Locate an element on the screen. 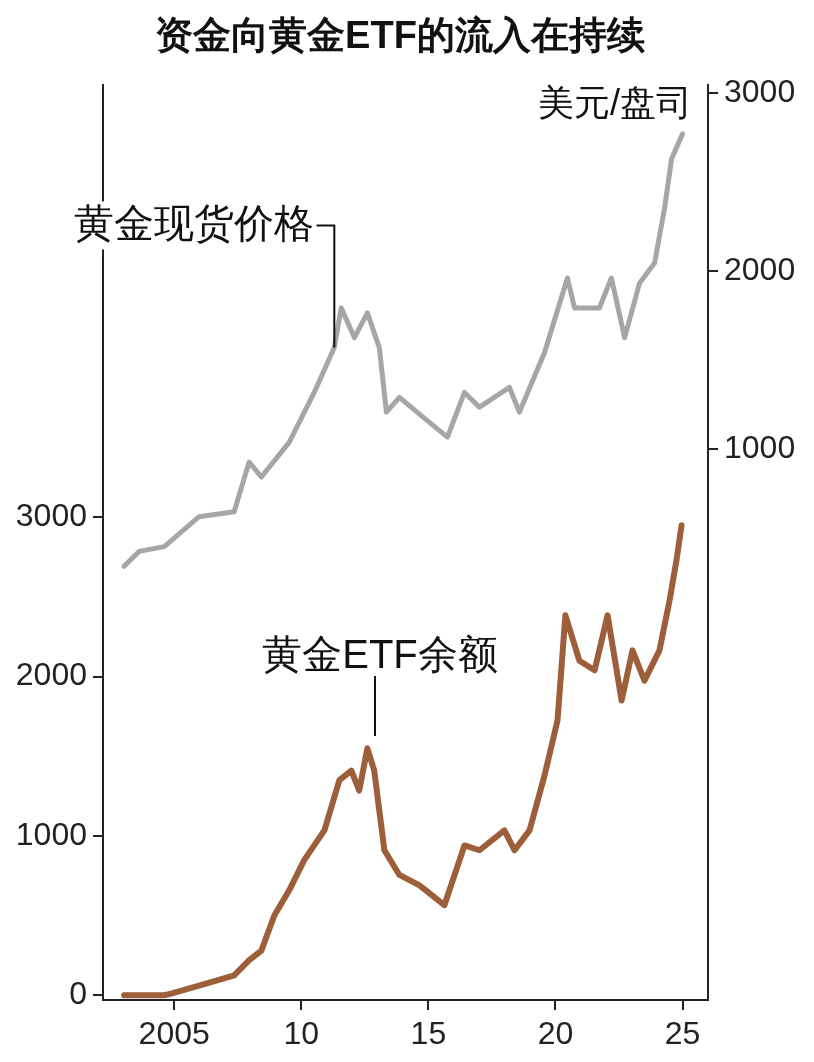 This screenshot has width=814, height=1062. x-tick-label: 10 is located at coordinates (301, 1033).